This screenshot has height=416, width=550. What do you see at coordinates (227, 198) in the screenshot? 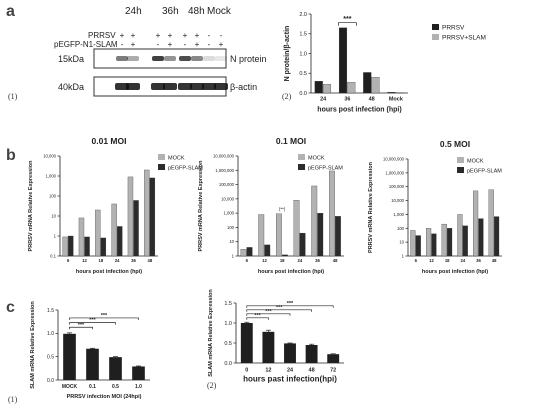
I see `y-tick-label: 10,000` at bounding box center [227, 198].